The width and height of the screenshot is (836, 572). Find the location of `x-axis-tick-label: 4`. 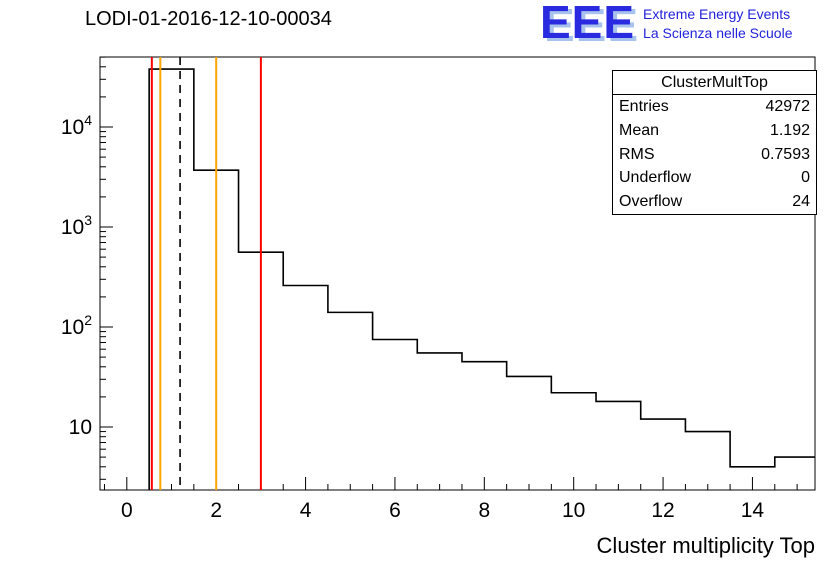

x-axis-tick-label: 4 is located at coordinates (306, 510).